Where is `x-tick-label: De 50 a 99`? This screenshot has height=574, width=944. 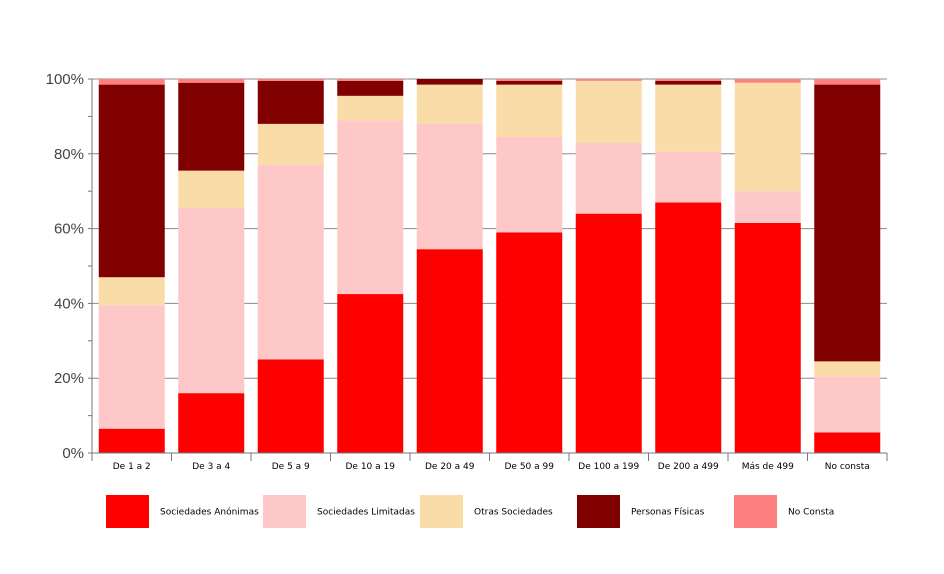 x-tick-label: De 50 a 99 is located at coordinates (530, 467).